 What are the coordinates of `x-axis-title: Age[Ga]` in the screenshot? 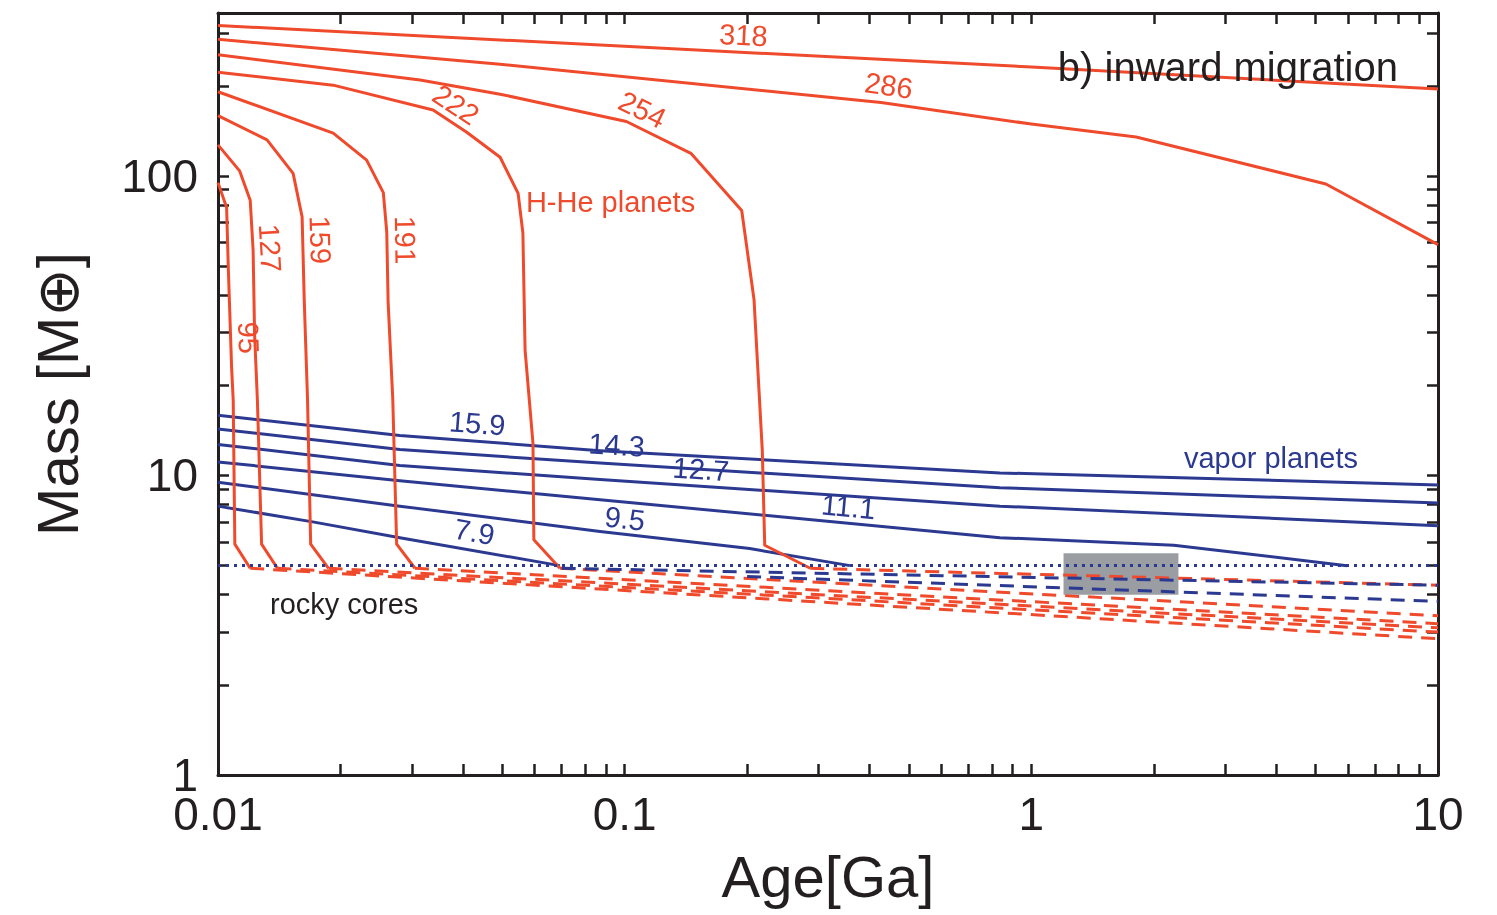 It's located at (828, 876).